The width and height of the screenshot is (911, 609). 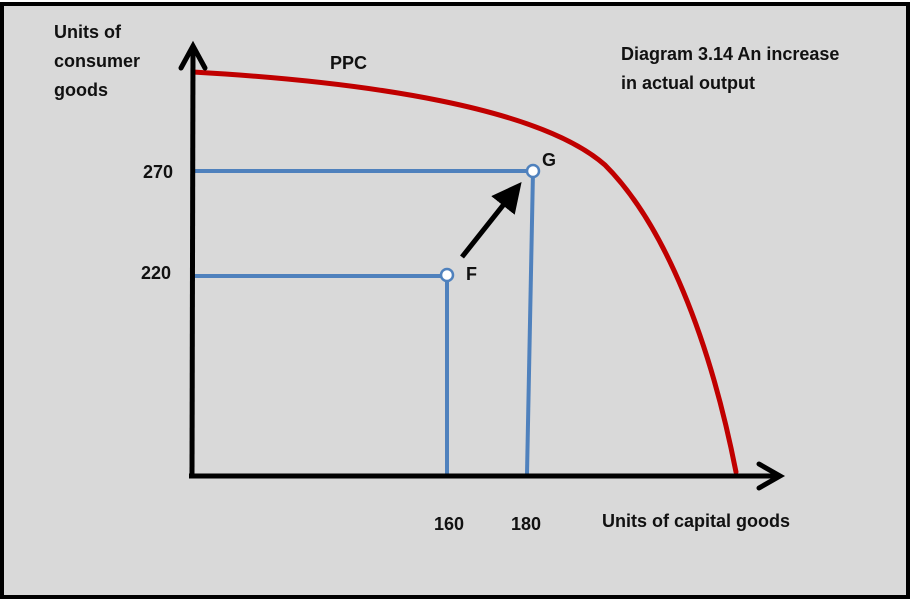 What do you see at coordinates (97, 61) in the screenshot?
I see `y-axis-label-line2: consumer` at bounding box center [97, 61].